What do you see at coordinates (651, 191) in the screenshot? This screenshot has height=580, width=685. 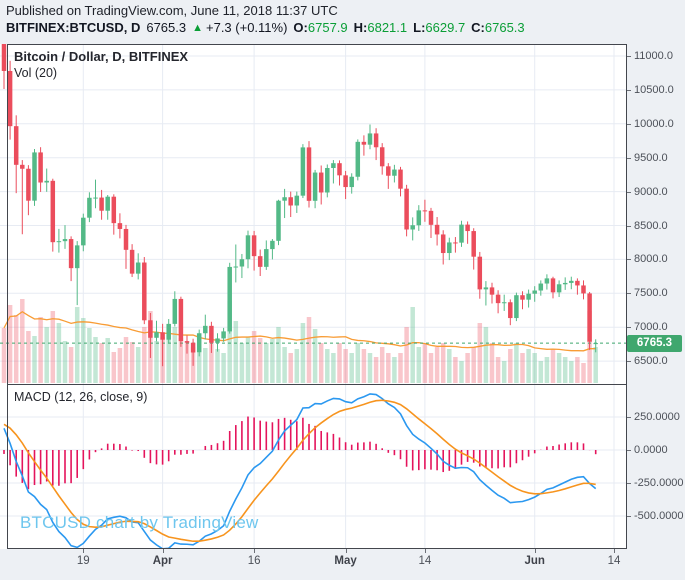 I see `price-axis-label: 9000.0` at bounding box center [651, 191].